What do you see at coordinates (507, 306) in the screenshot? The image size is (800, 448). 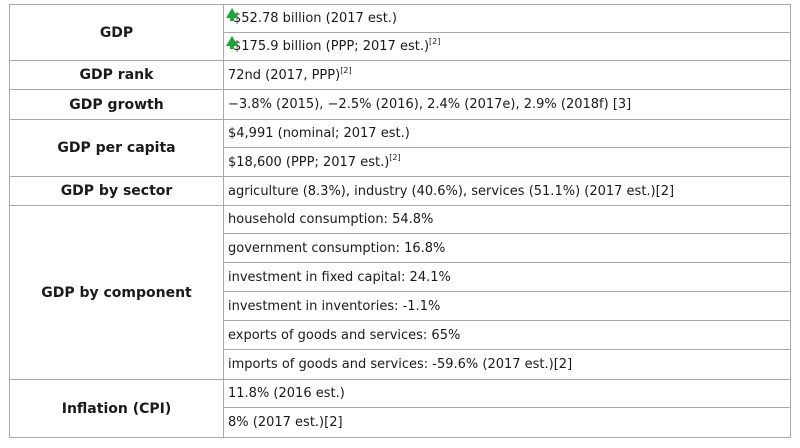 I see `component-item: investment in inventories: -1.1%` at bounding box center [507, 306].